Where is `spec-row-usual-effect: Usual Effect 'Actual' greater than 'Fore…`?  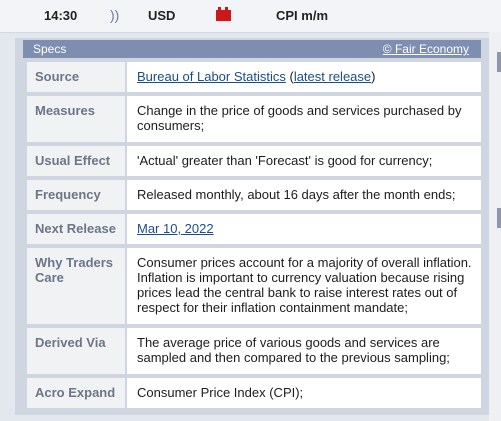 spec-row-usual-effect: Usual Effect 'Actual' greater than 'Fore… is located at coordinates (253, 161).